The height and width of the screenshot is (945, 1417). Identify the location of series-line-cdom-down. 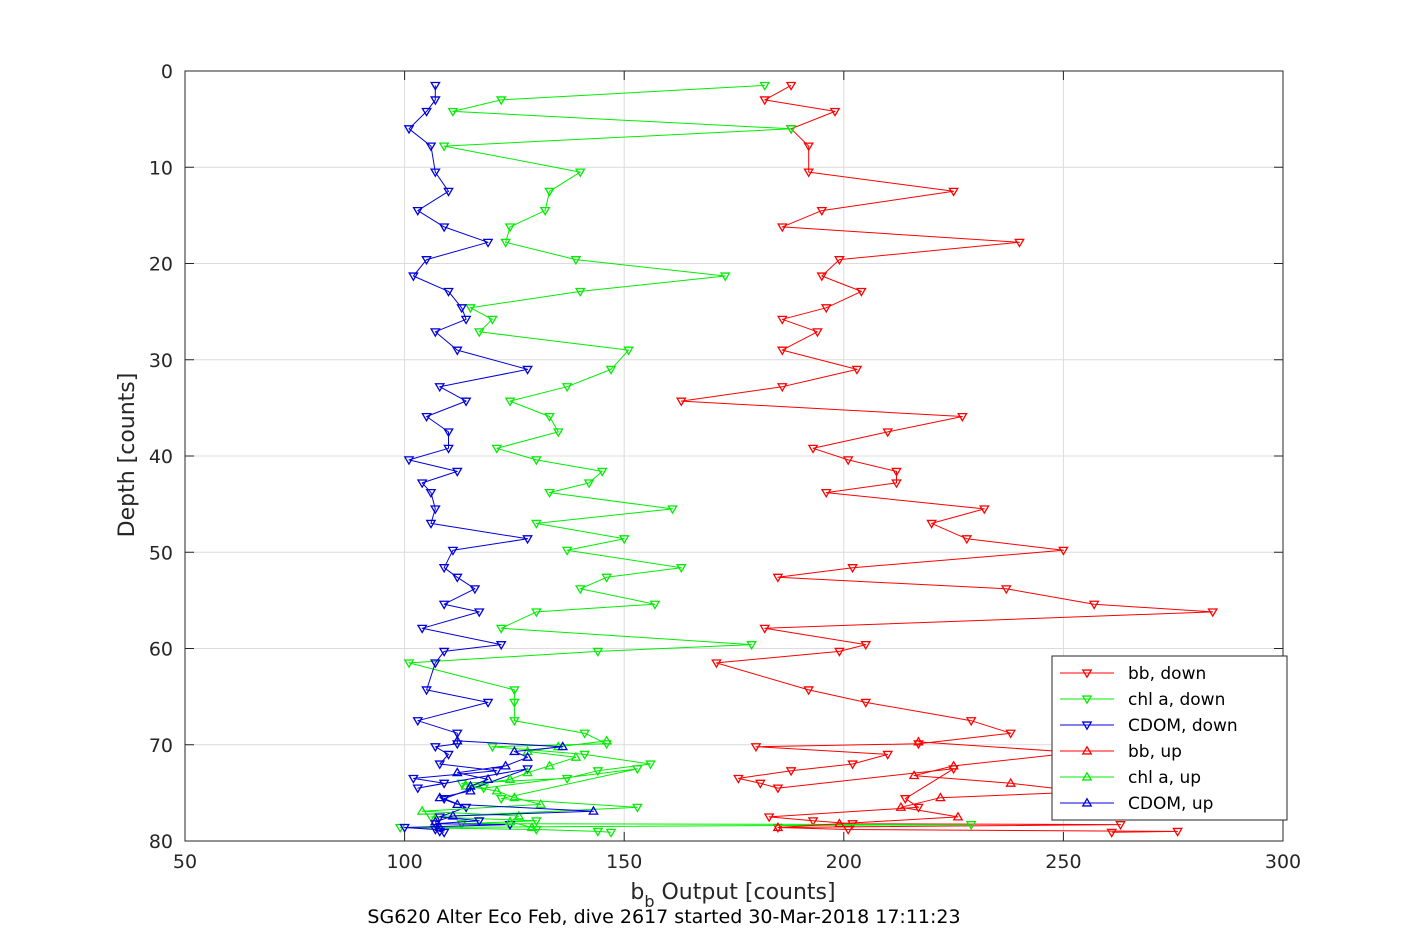
(466, 459).